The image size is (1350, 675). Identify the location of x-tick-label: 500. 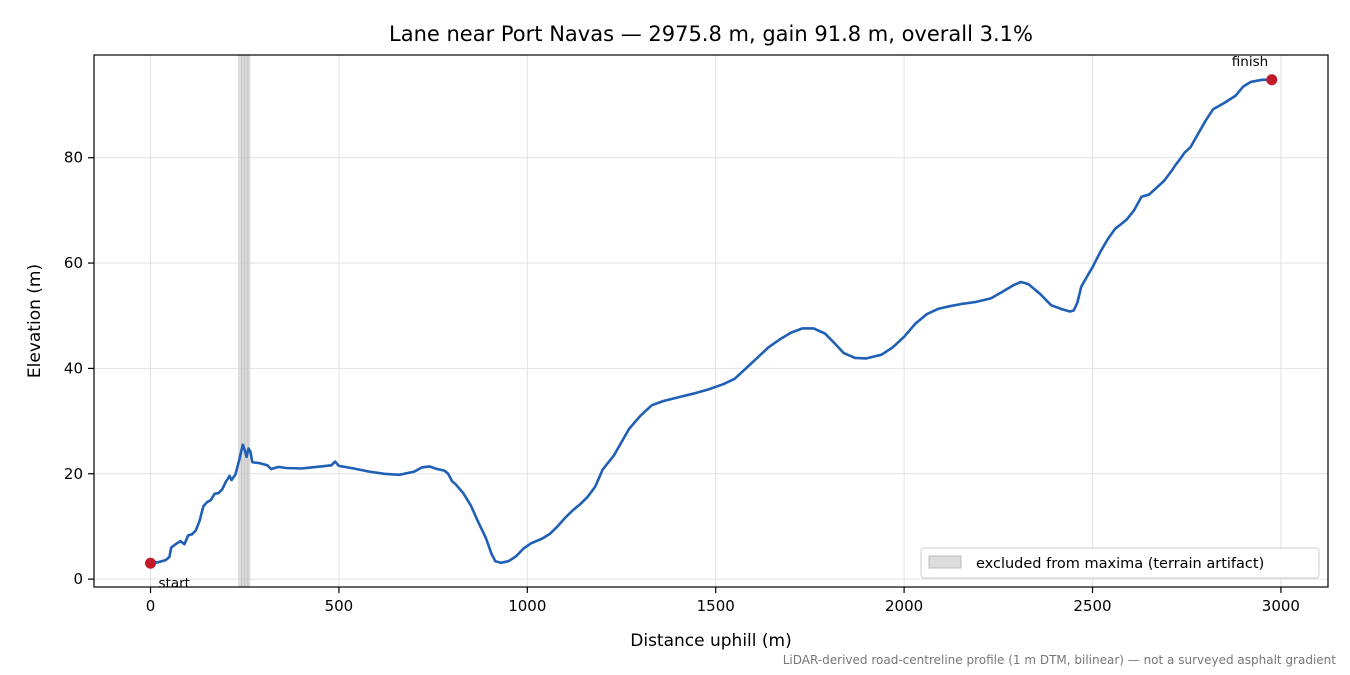
(339, 606).